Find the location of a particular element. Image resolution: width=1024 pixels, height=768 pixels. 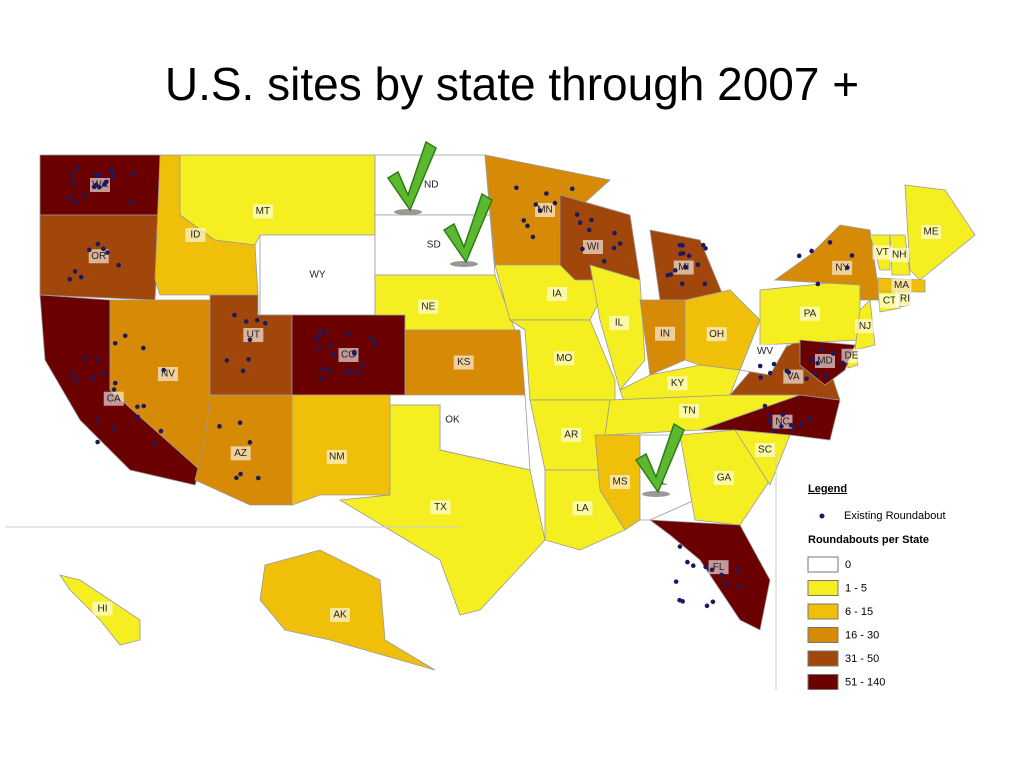

state-label: NY is located at coordinates (842, 267).